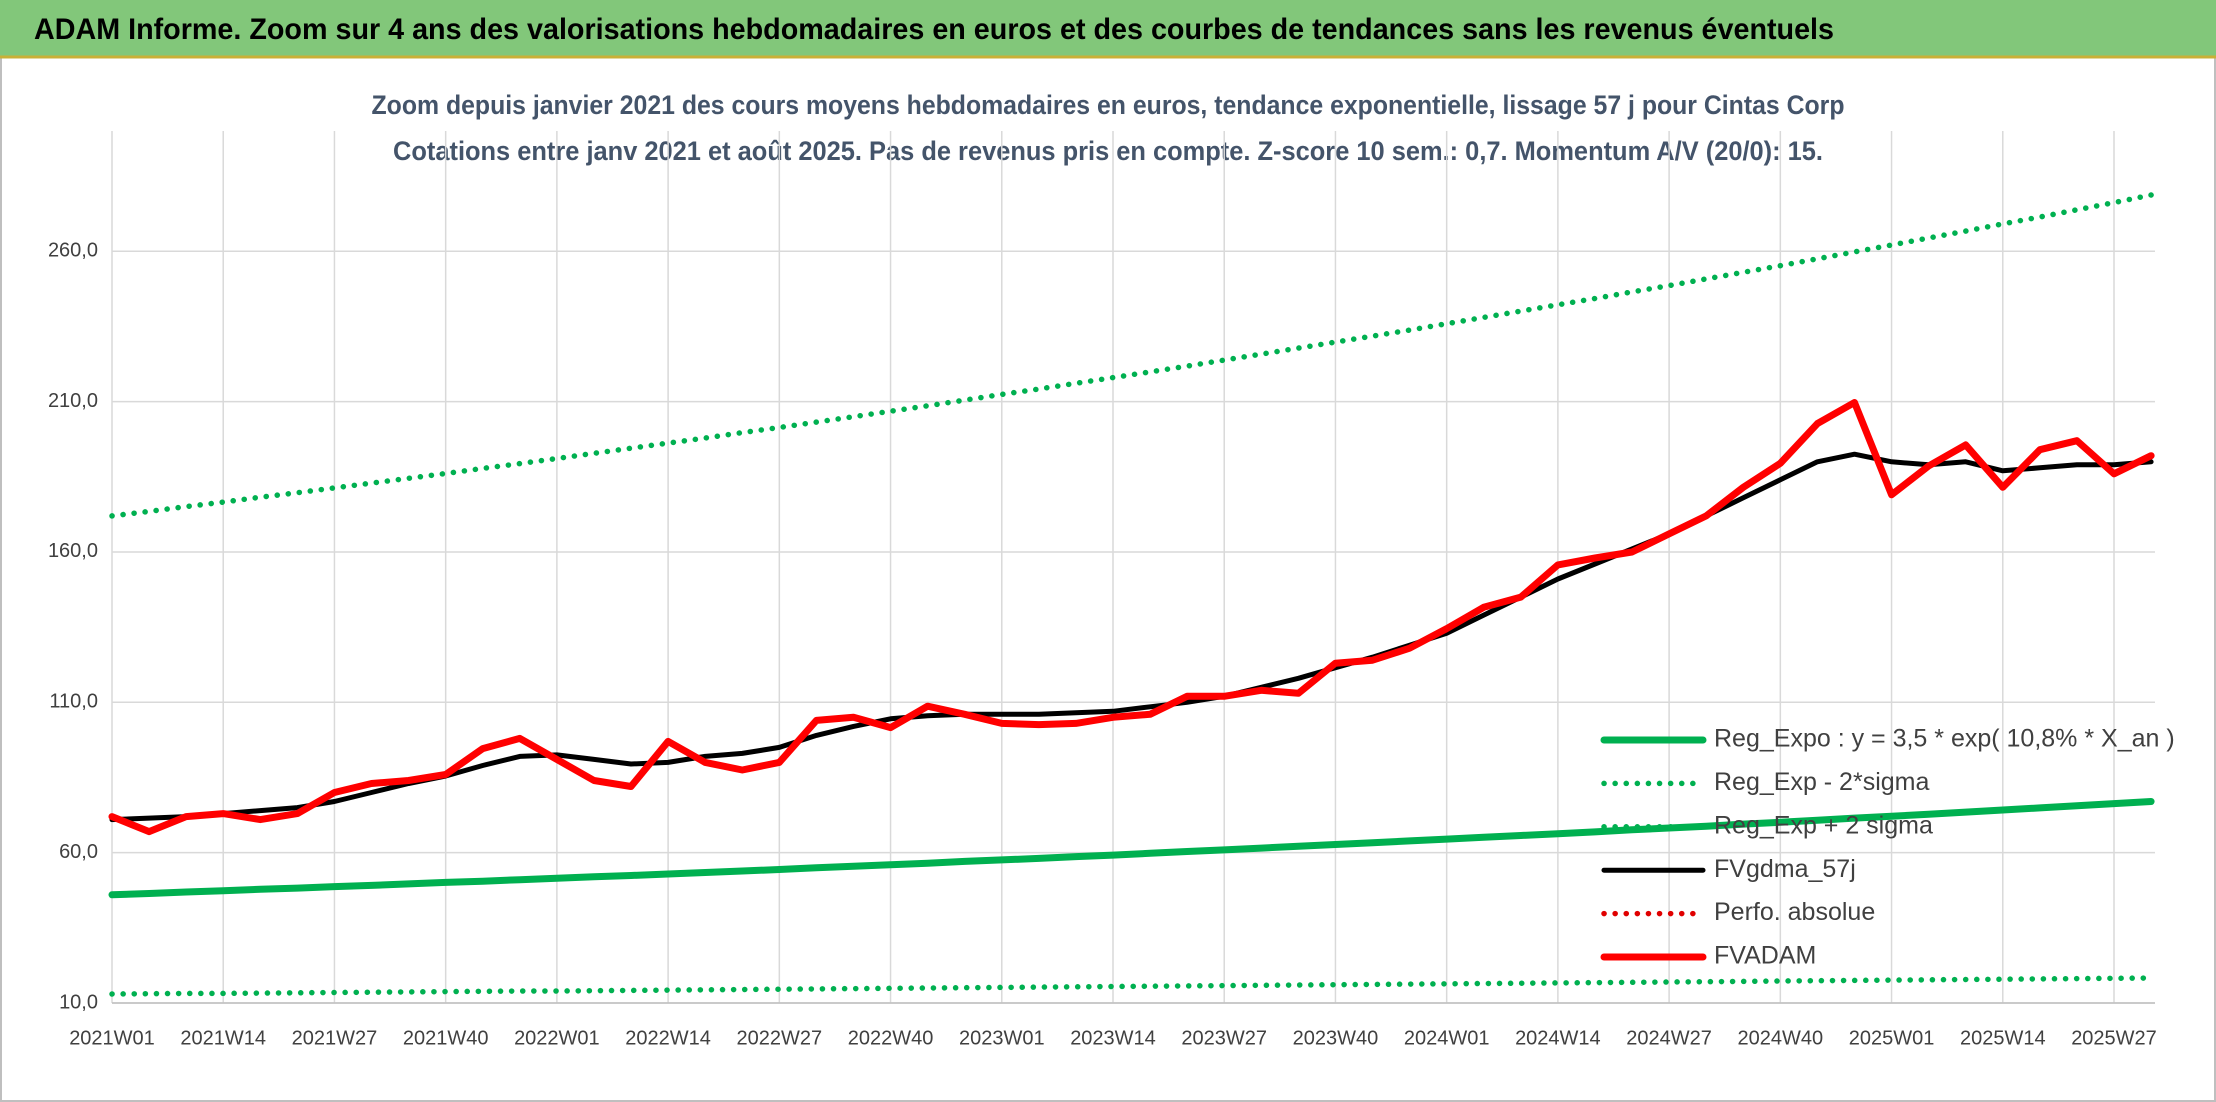  What do you see at coordinates (1669, 1038) in the screenshot?
I see `x-tick-label: 2024W27` at bounding box center [1669, 1038].